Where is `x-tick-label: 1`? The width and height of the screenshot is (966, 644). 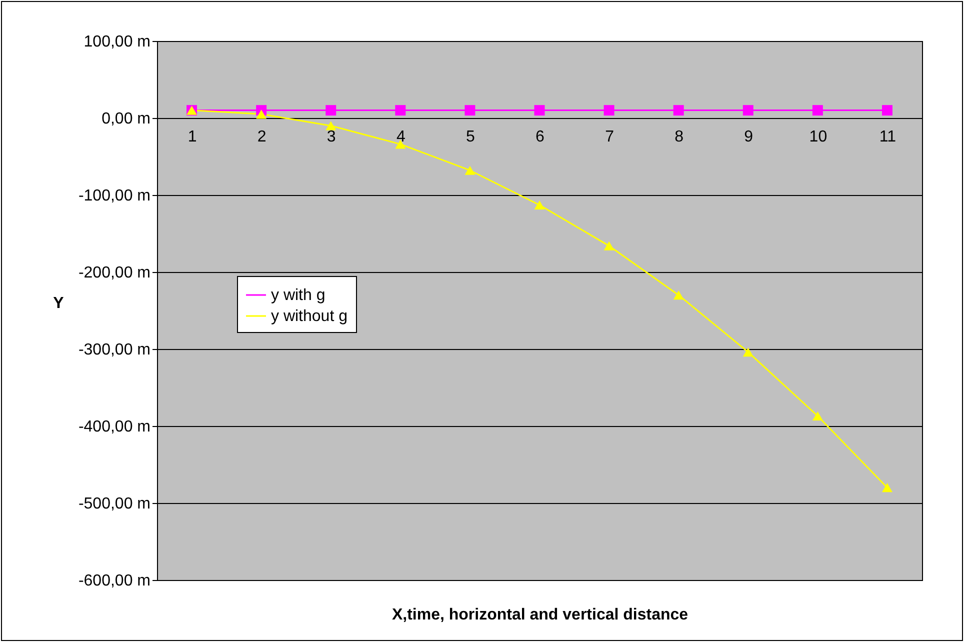 x-tick-label: 1 is located at coordinates (192, 137).